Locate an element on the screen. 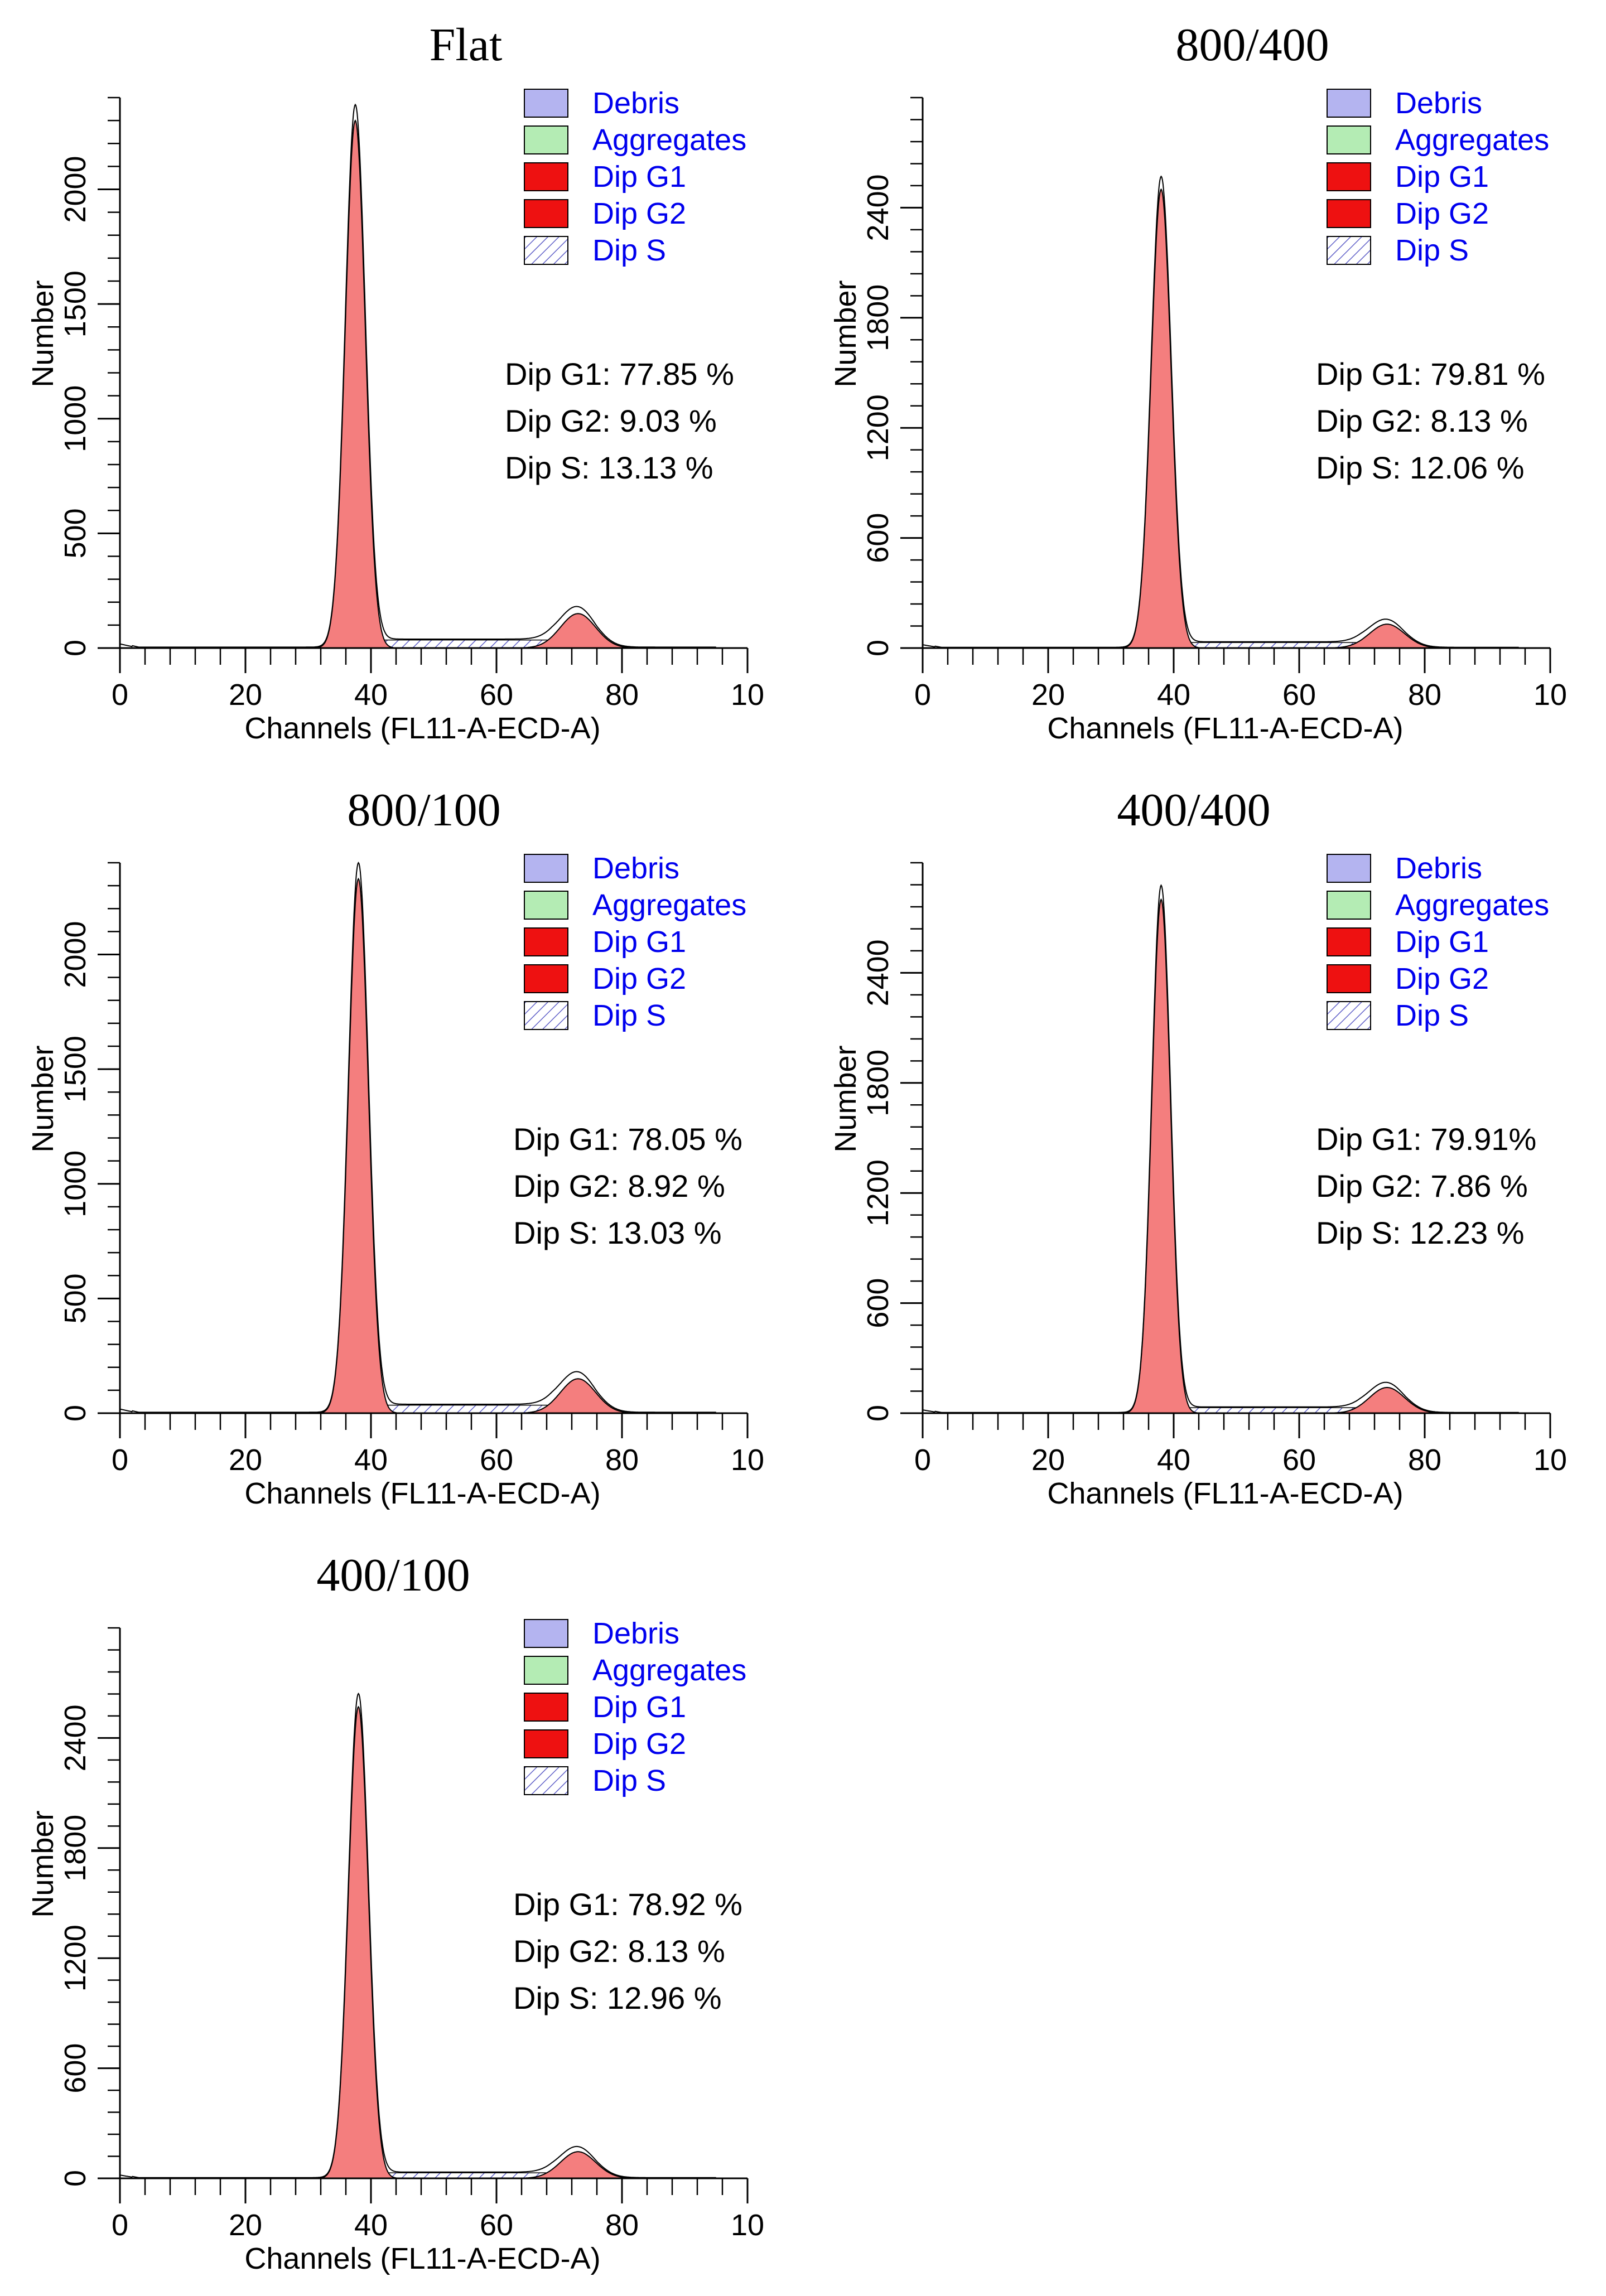 The height and width of the screenshot is (2296, 1606). stat-annotation: Dip G1: 79.81 % is located at coordinates (1430, 373).